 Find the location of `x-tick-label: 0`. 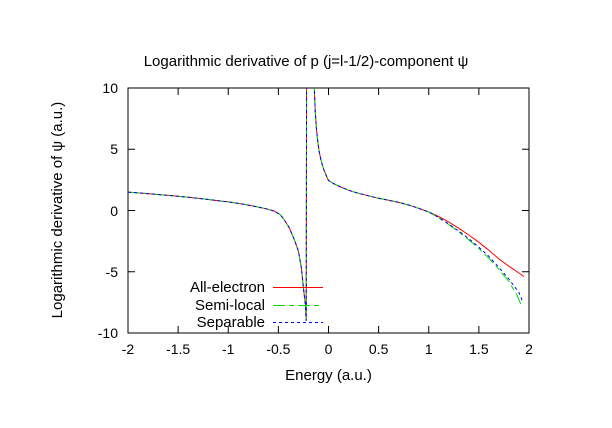

x-tick-label: 0 is located at coordinates (328, 349).